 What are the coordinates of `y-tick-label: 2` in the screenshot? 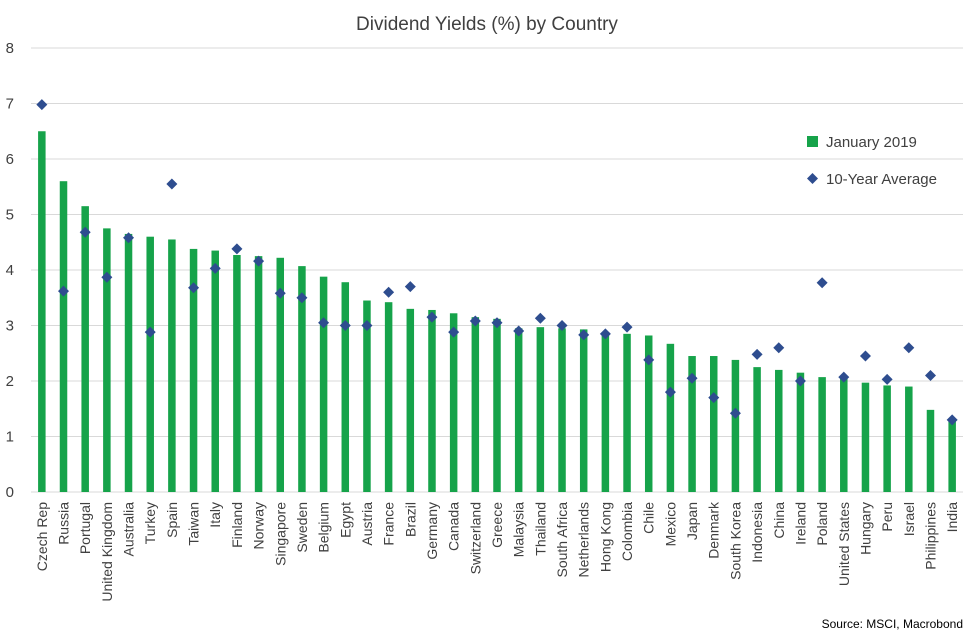 It's located at (10, 381).